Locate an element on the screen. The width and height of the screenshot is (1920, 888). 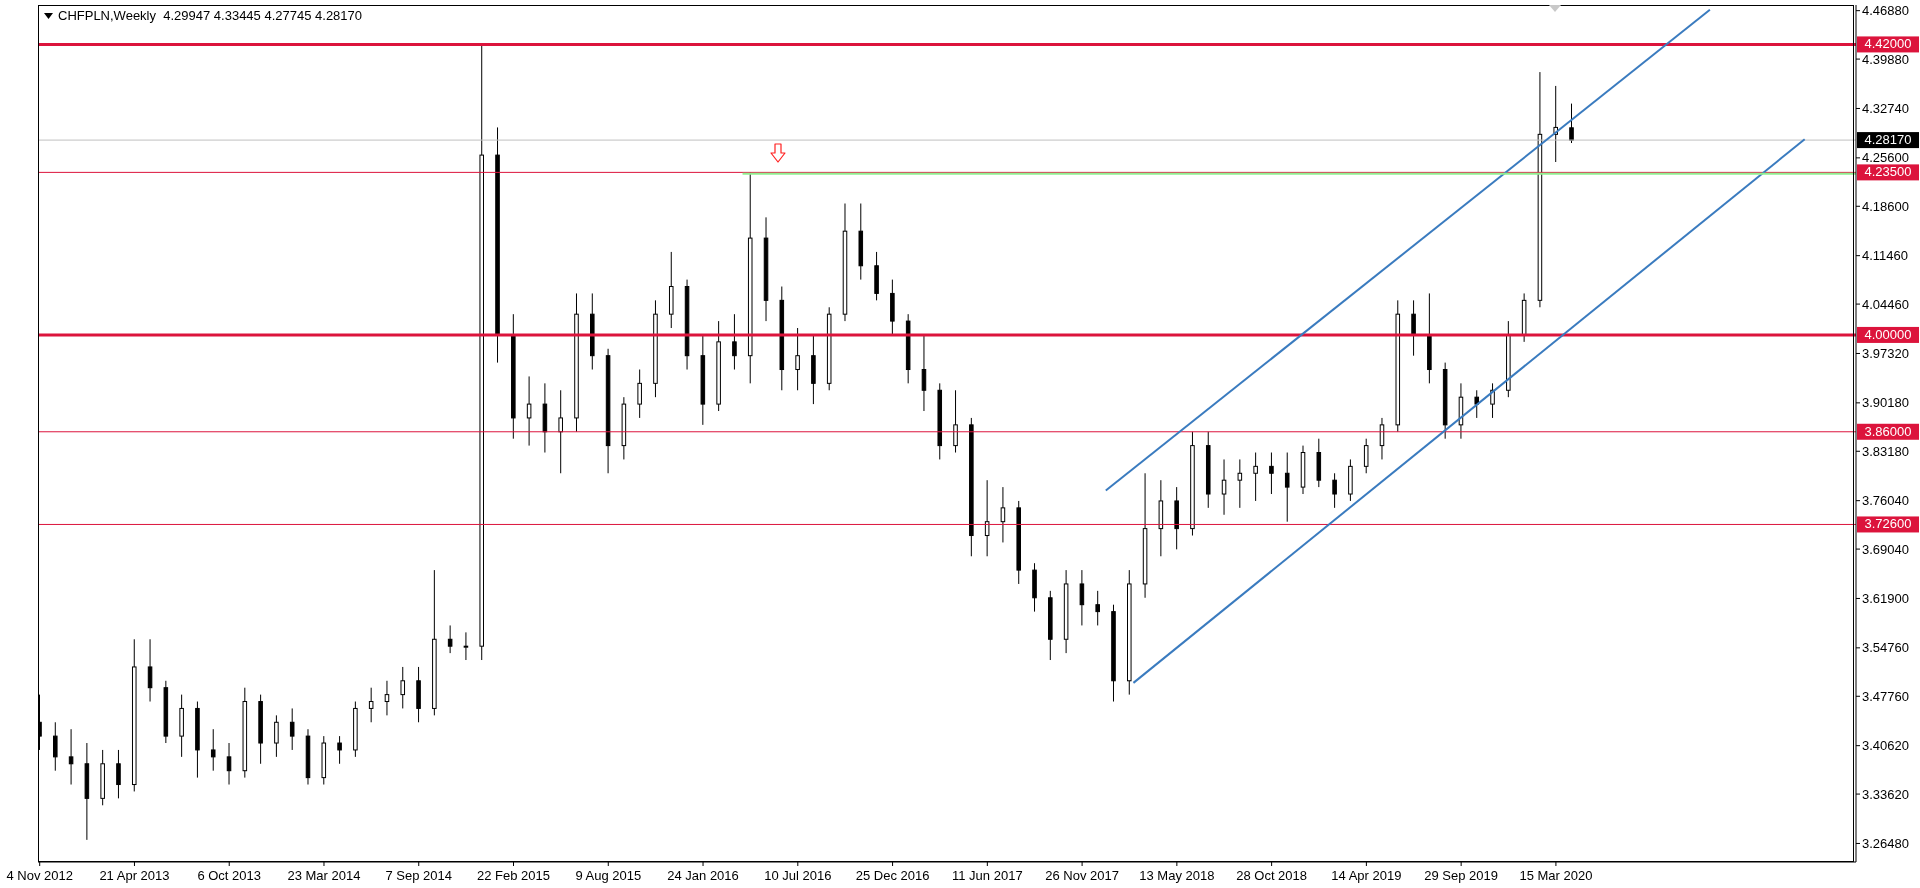
x-tick-label: 4 Nov 2012 is located at coordinates (39, 875).